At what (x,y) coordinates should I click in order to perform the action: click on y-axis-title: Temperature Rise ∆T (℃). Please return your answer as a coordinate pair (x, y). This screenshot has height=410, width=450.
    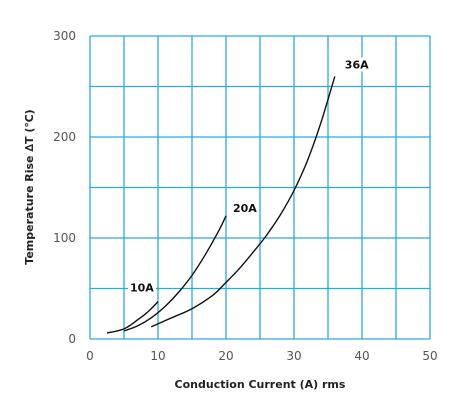
    Looking at the image, I should click on (29, 186).